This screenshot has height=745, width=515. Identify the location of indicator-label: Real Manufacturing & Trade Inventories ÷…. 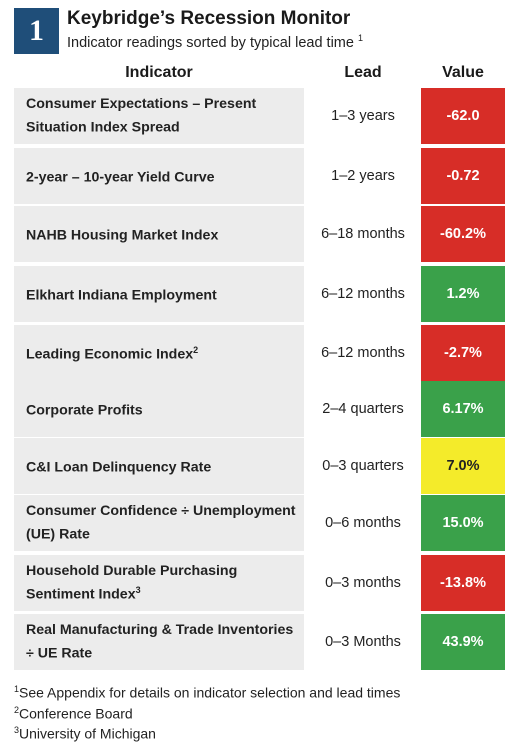
(160, 641).